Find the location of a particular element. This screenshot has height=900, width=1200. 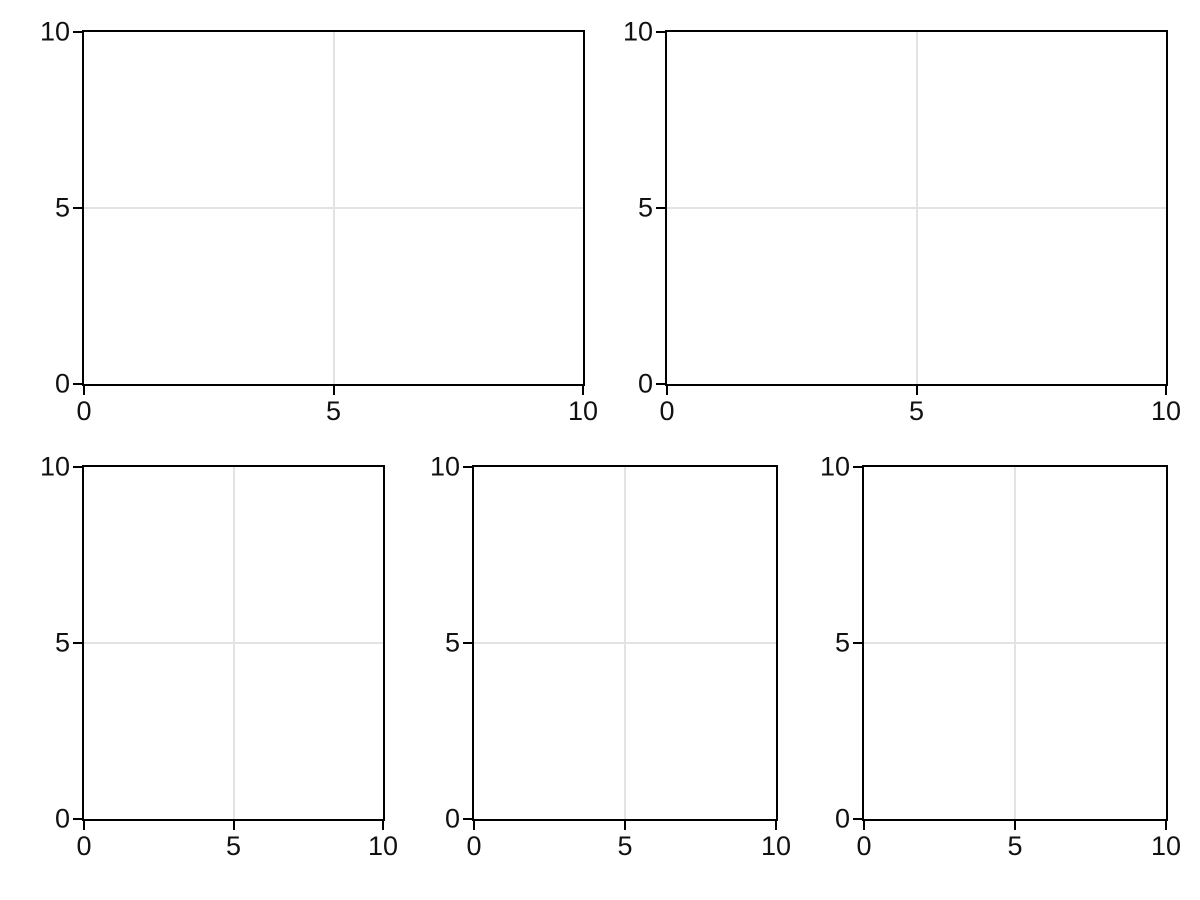

subplot-bottom-left: 0 5 10 10 5 0 is located at coordinates (219, 656).